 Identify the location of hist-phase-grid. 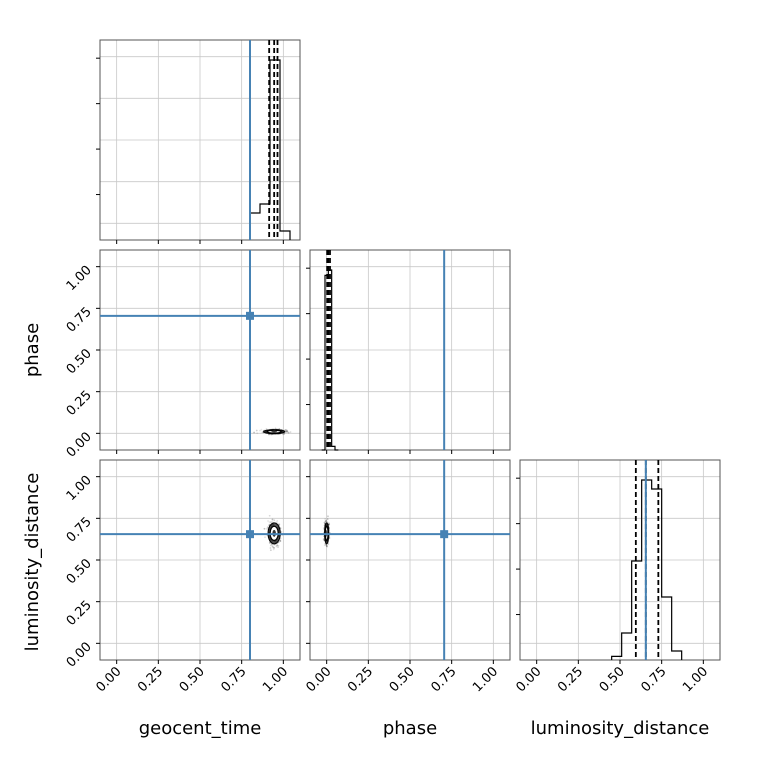
(410, 350).